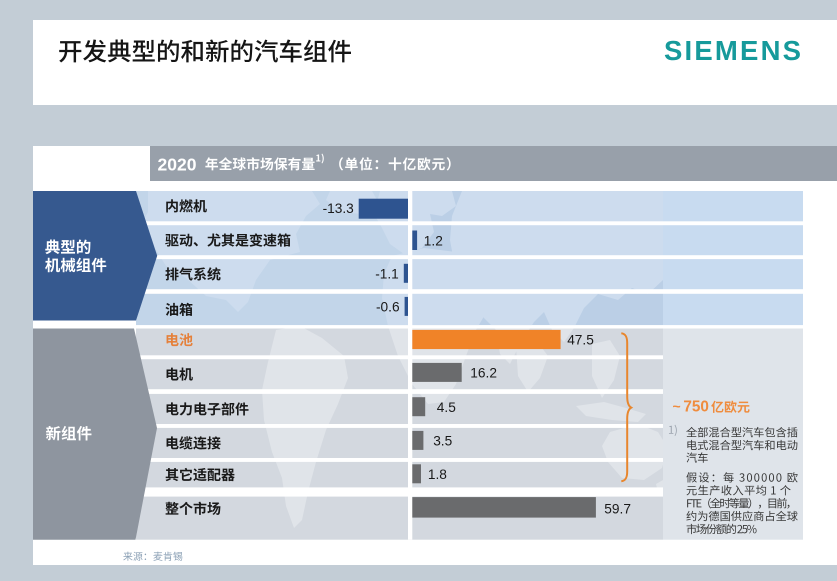 The width and height of the screenshot is (837, 581). Describe the element at coordinates (733, 50) in the screenshot. I see `svg-text: SIEMENS` at that location.